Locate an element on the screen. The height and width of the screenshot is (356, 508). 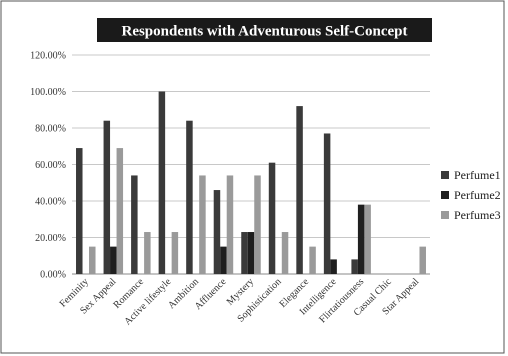
y-tick-label: 120.00% is located at coordinates (48, 56).